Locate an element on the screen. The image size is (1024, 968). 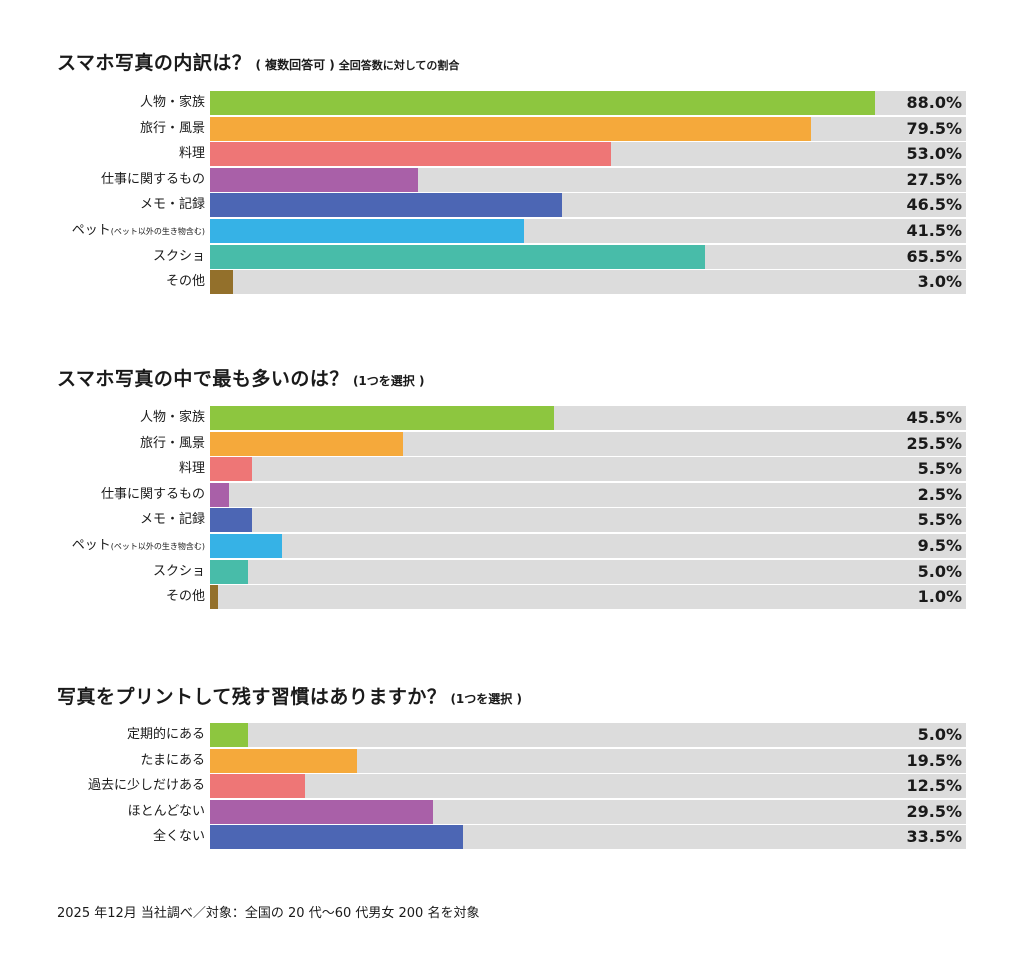
value-label: 1.0% is located at coordinates (939, 597).